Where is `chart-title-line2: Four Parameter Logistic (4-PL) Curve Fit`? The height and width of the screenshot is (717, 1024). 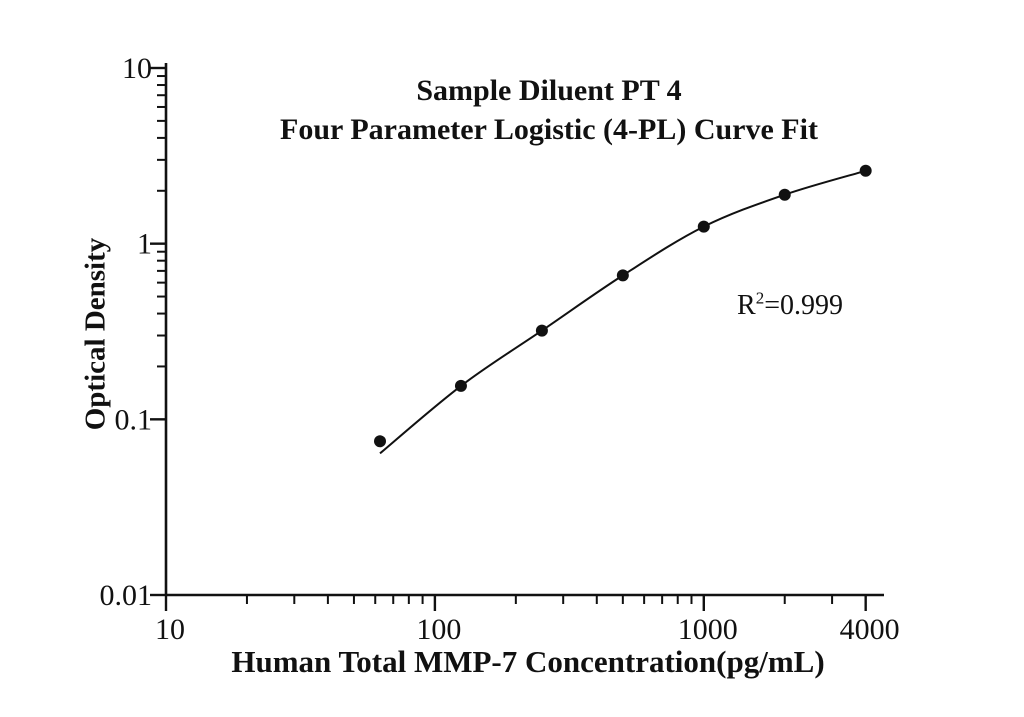 chart-title-line2: Four Parameter Logistic (4-PL) Curve Fit is located at coordinates (549, 129).